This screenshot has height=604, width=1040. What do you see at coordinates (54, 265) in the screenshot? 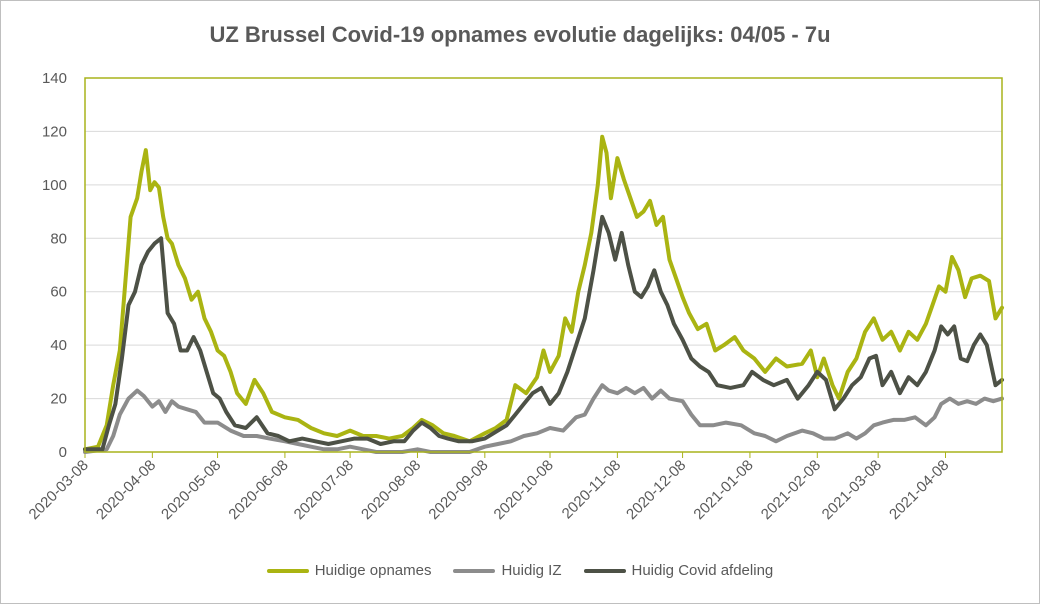
I see `y-axis: 0 20 40 60 80 100 120 140` at bounding box center [54, 265].